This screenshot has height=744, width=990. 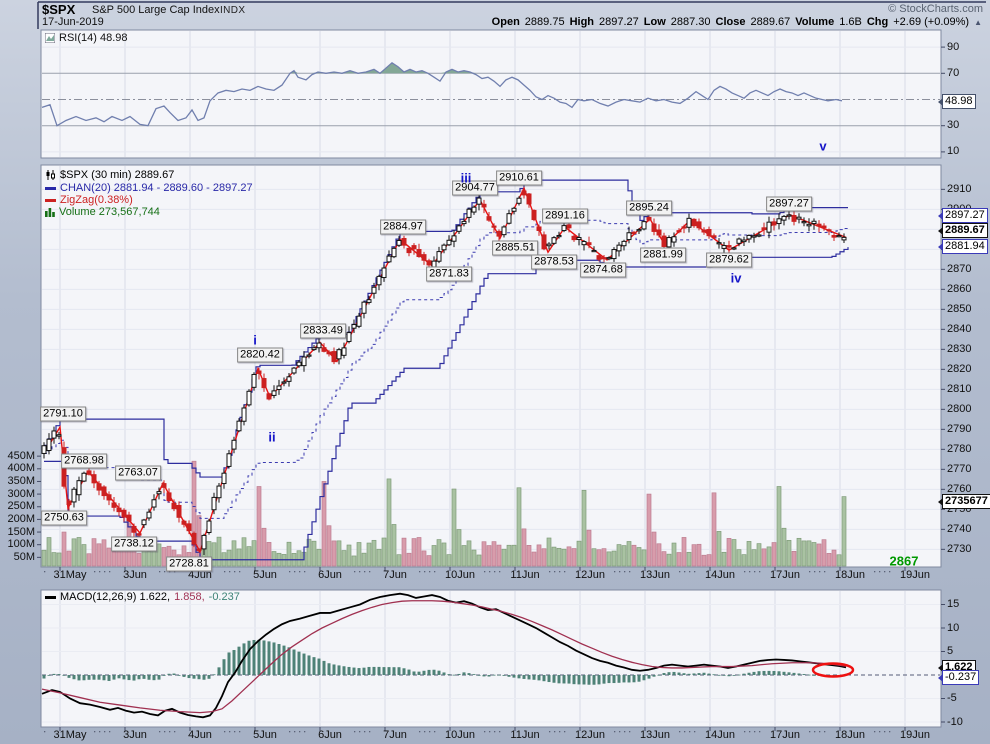 What do you see at coordinates (603, 270) in the screenshot?
I see `pivot-price-callout: 2874.68` at bounding box center [603, 270].